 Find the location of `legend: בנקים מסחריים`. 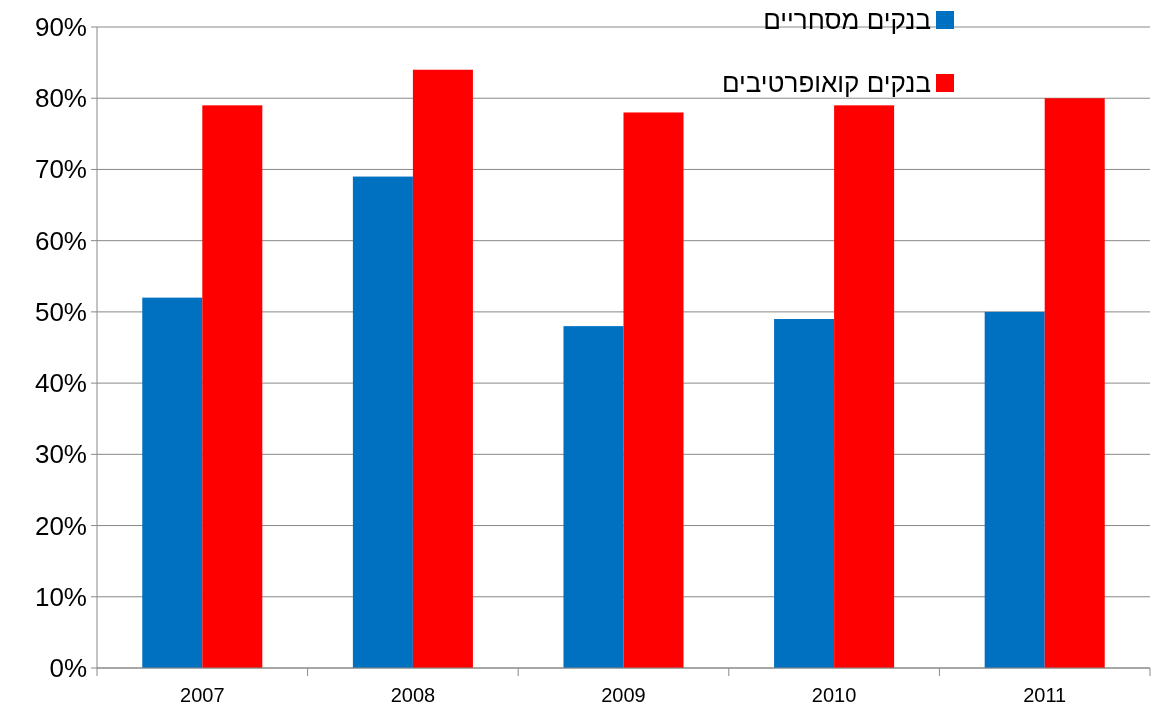

legend: בנקים מסחריים is located at coordinates (858, 20).